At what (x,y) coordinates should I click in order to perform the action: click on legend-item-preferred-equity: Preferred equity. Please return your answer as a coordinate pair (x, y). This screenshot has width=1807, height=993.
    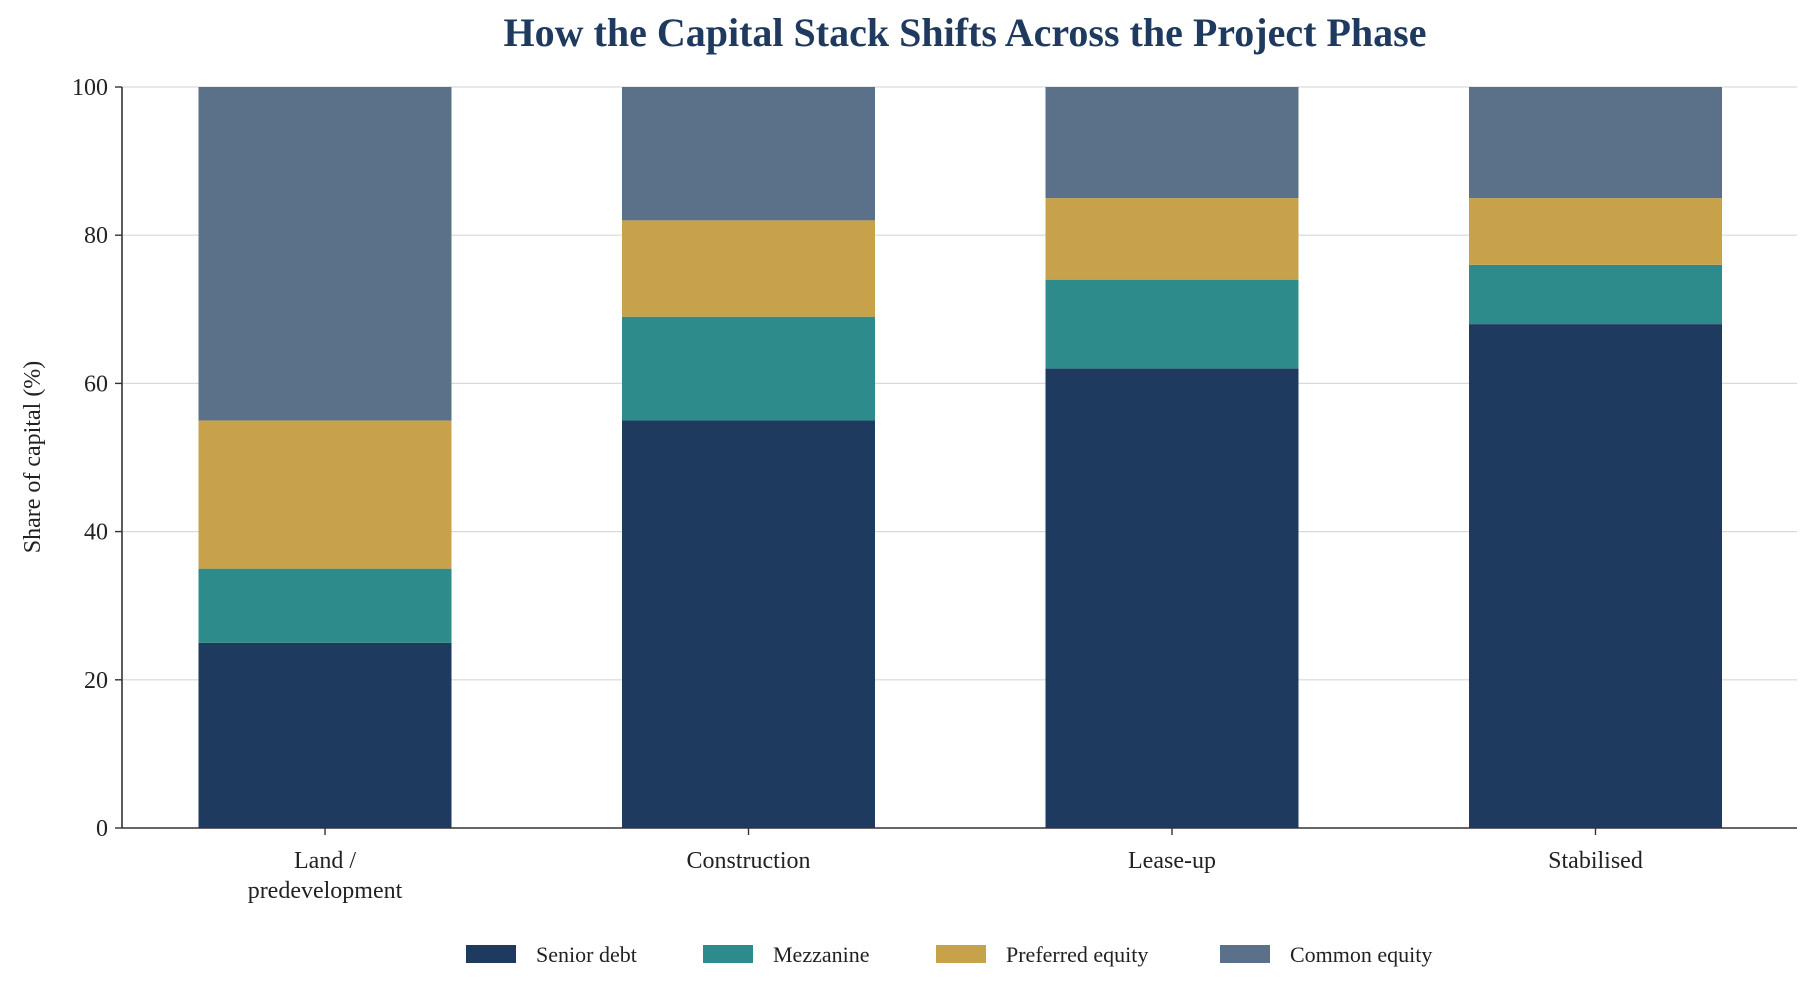
    Looking at the image, I should click on (1042, 954).